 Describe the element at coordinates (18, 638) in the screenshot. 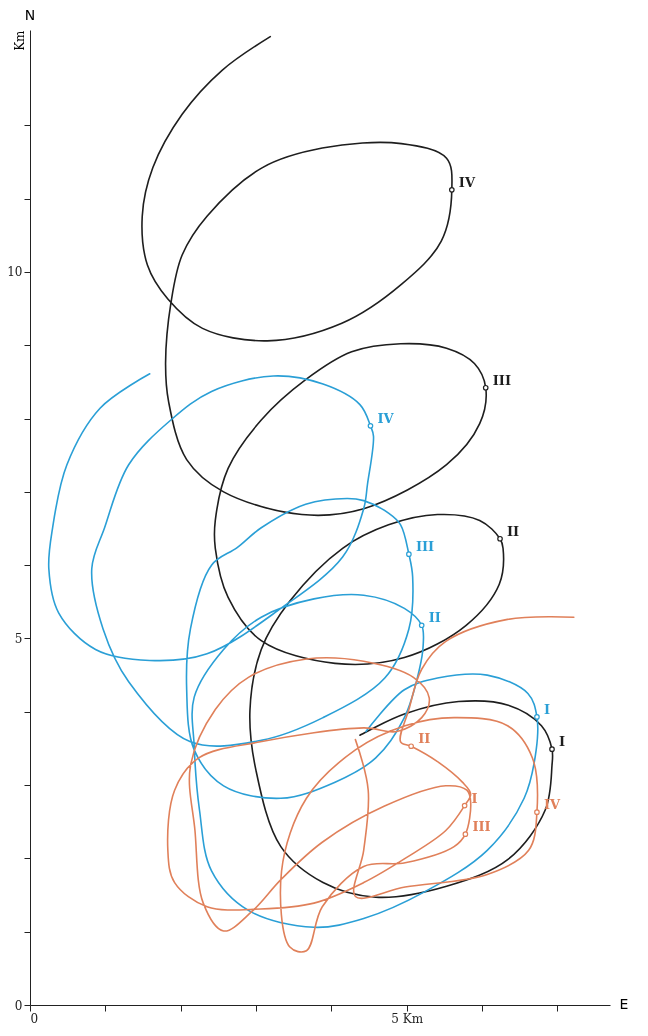

I see `y-tick-label: 5` at that location.